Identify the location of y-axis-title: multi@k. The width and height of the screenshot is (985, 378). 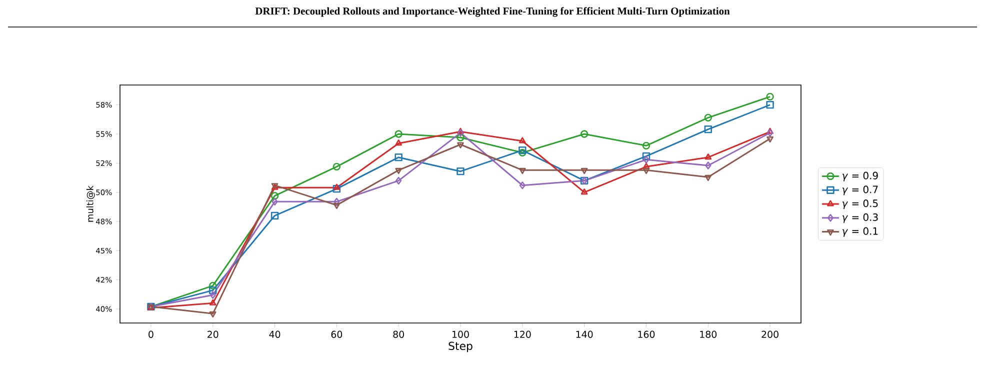
(90, 203).